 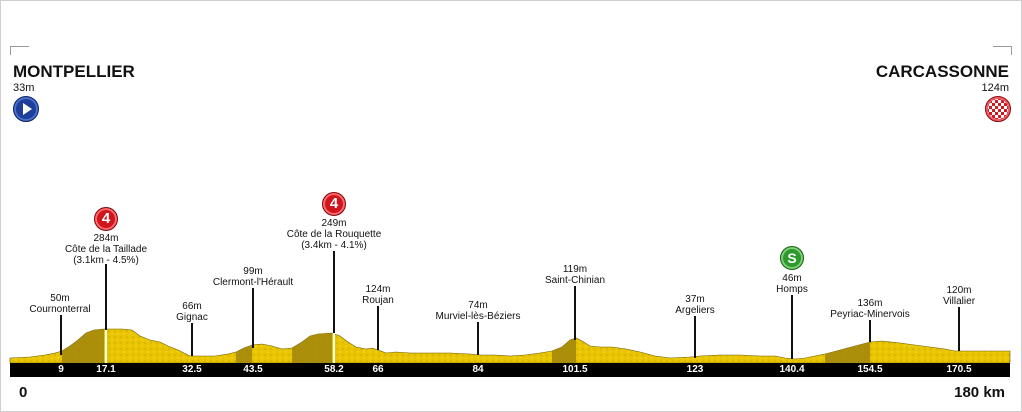 What do you see at coordinates (478, 369) in the screenshot?
I see `km-label: 84` at bounding box center [478, 369].